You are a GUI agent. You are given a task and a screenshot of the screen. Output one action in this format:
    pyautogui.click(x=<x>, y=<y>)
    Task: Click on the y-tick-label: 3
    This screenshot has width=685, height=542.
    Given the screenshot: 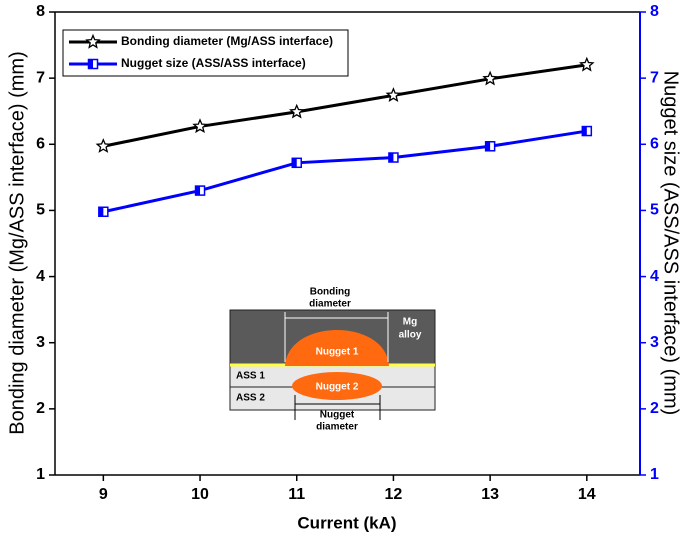 What is the action you would take?
    pyautogui.click(x=40, y=342)
    